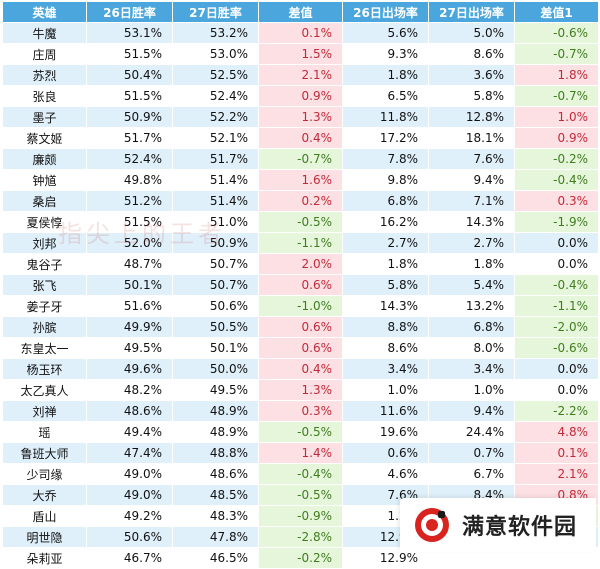 The height and width of the screenshot is (569, 600). I want to click on pickrate-27-cell: 14.3%, so click(471, 222).